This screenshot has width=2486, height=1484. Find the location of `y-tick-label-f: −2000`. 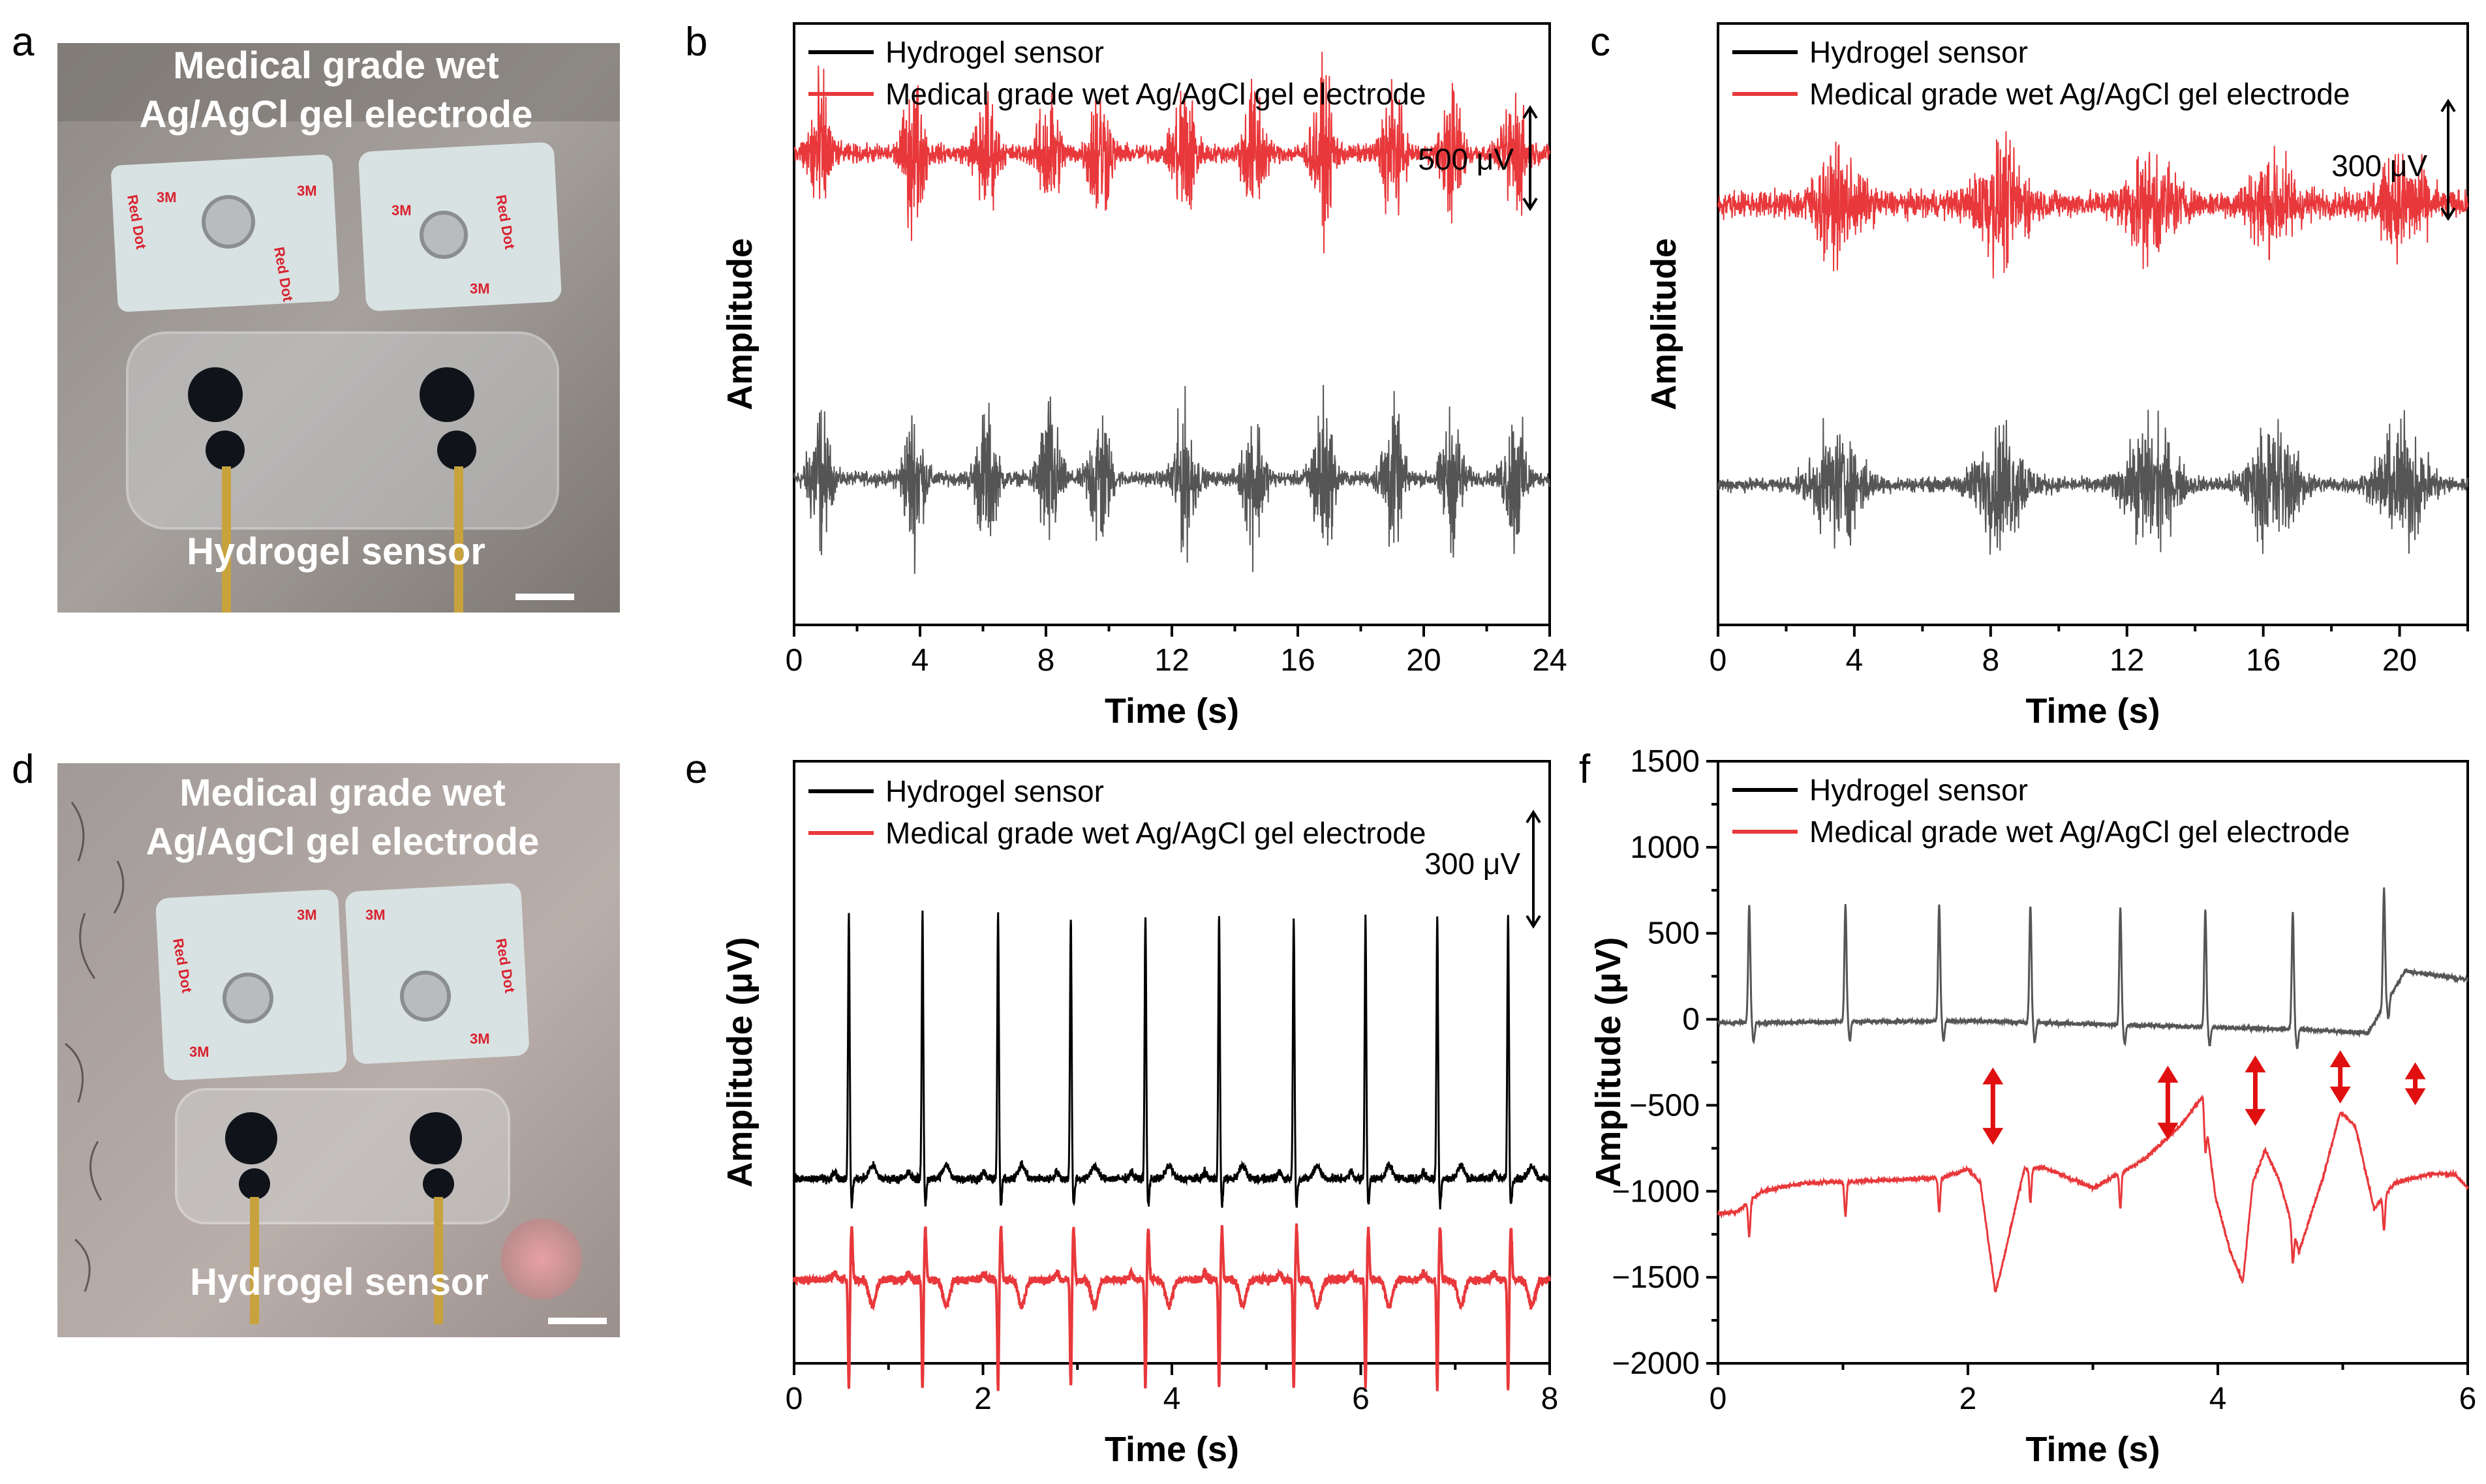

y-tick-label-f: −2000 is located at coordinates (1656, 1363).